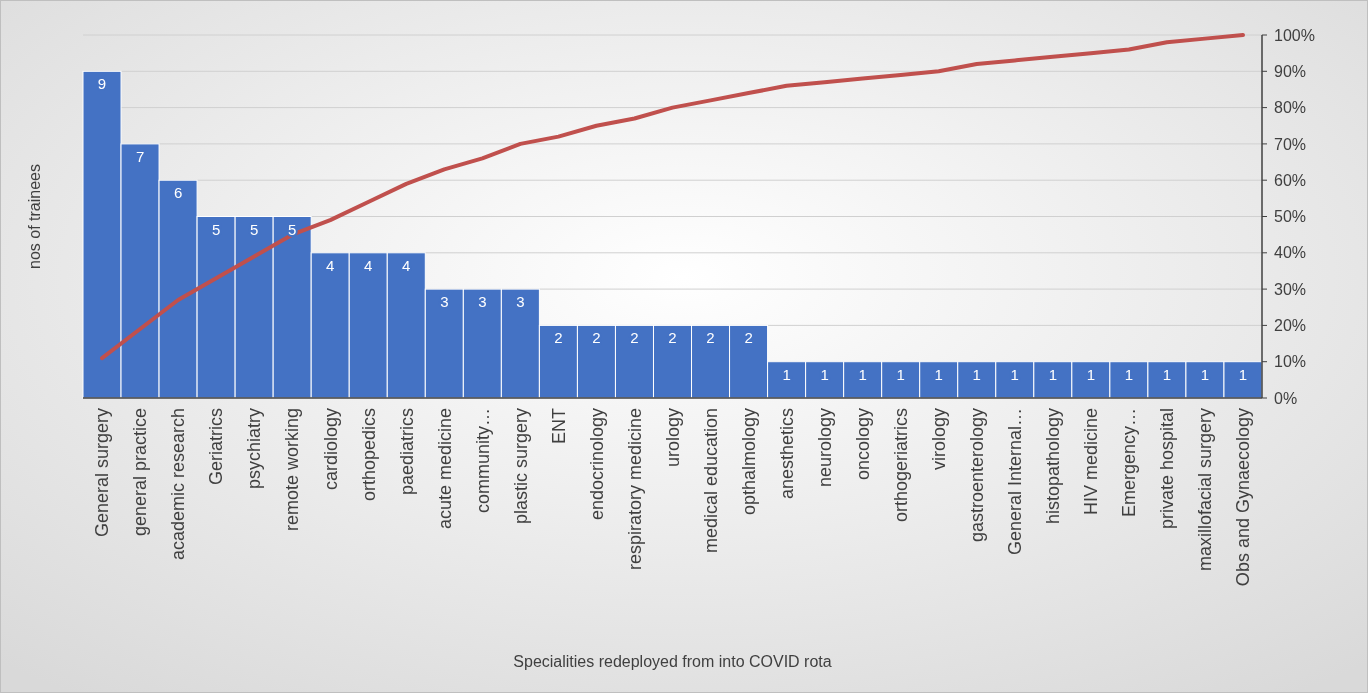 The image size is (1368, 693). What do you see at coordinates (634, 489) in the screenshot?
I see `x-tick-label: respiratory medicine` at bounding box center [634, 489].